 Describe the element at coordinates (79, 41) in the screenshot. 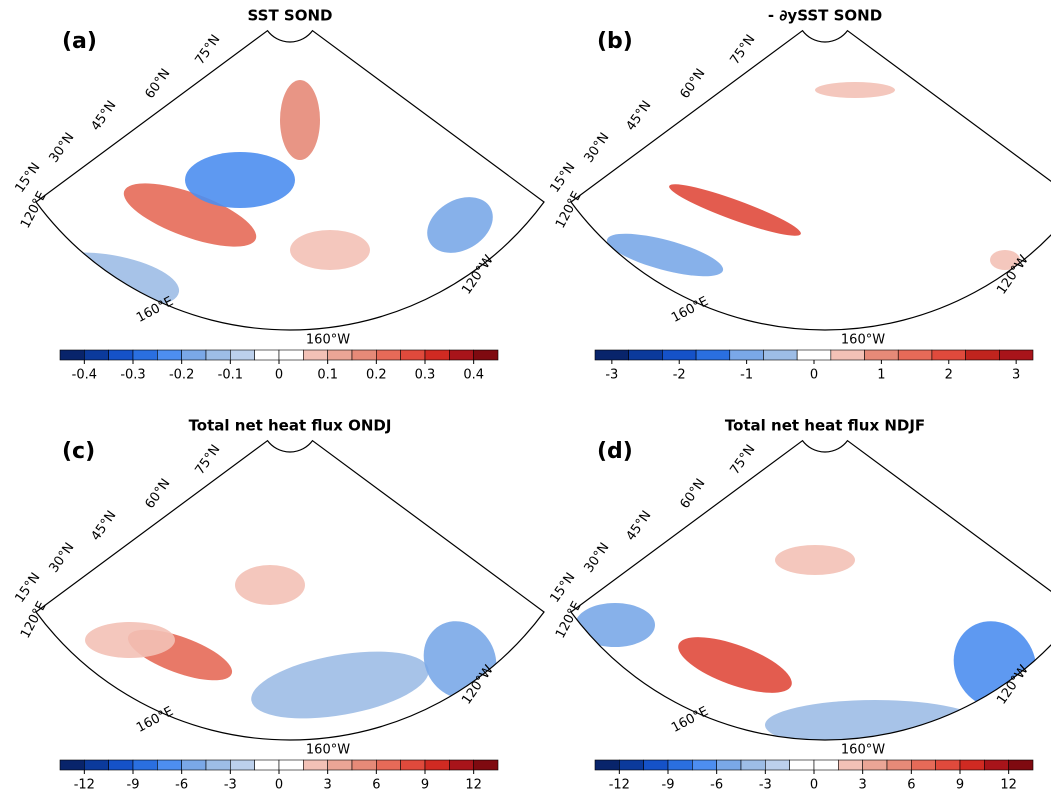

I see `panel-label: (a)` at that location.